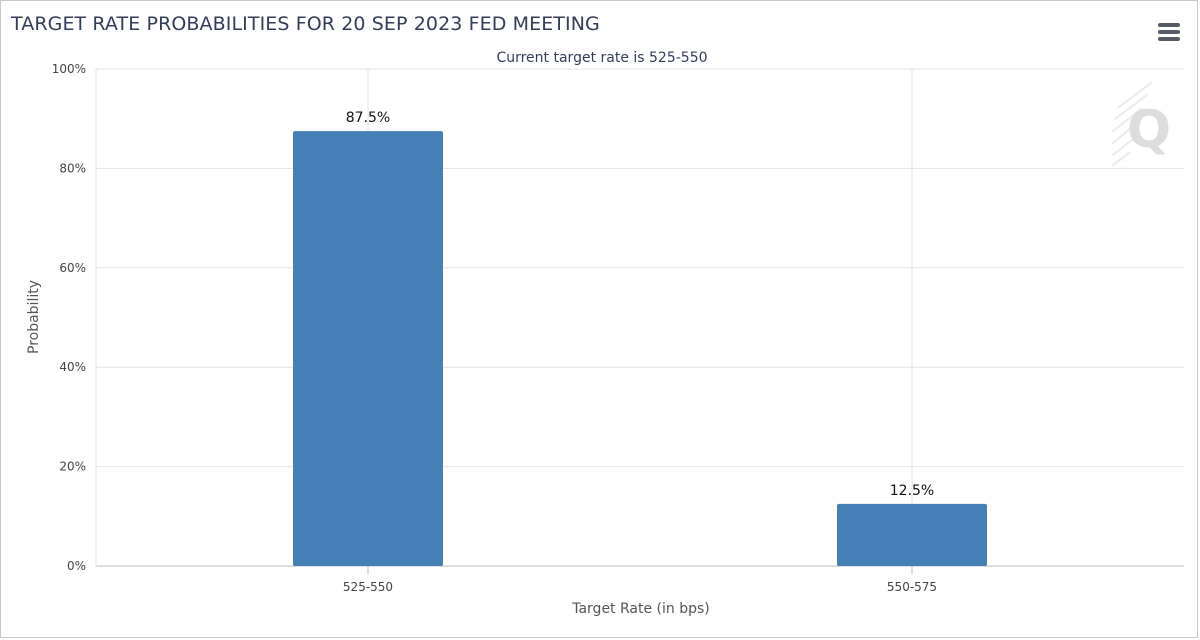  I want to click on y-tick-label: 0%, so click(76, 566).